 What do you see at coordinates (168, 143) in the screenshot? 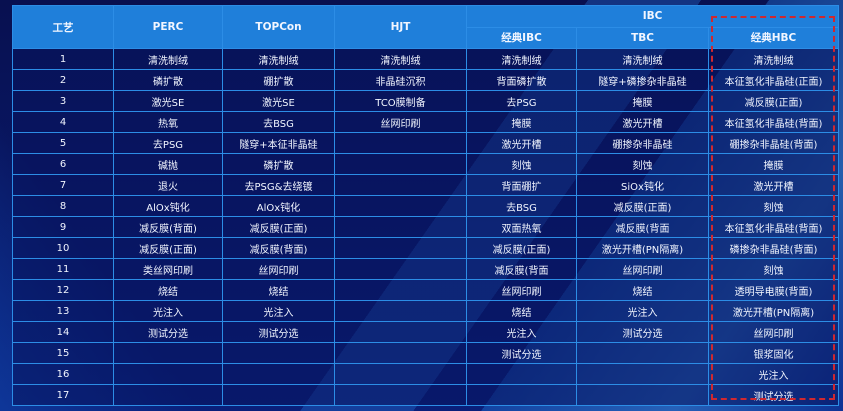
I see `cell-perc: 去PSG` at bounding box center [168, 143].